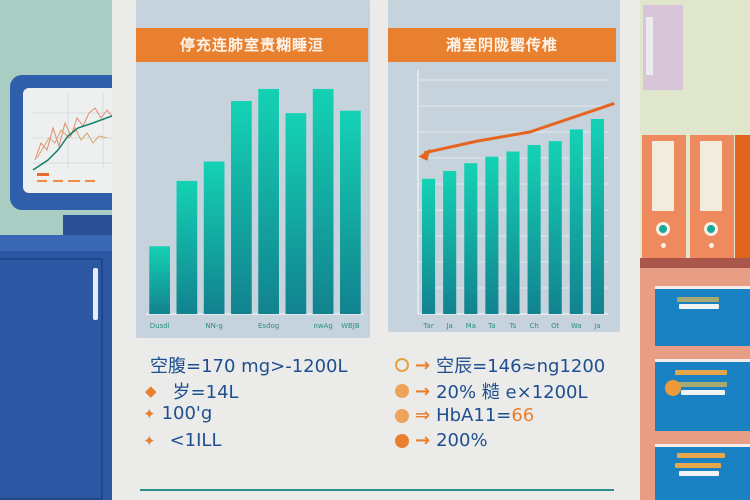 This screenshot has height=500, width=750. I want to click on left-stat-row: ✦ 100'g, so click(177, 413).